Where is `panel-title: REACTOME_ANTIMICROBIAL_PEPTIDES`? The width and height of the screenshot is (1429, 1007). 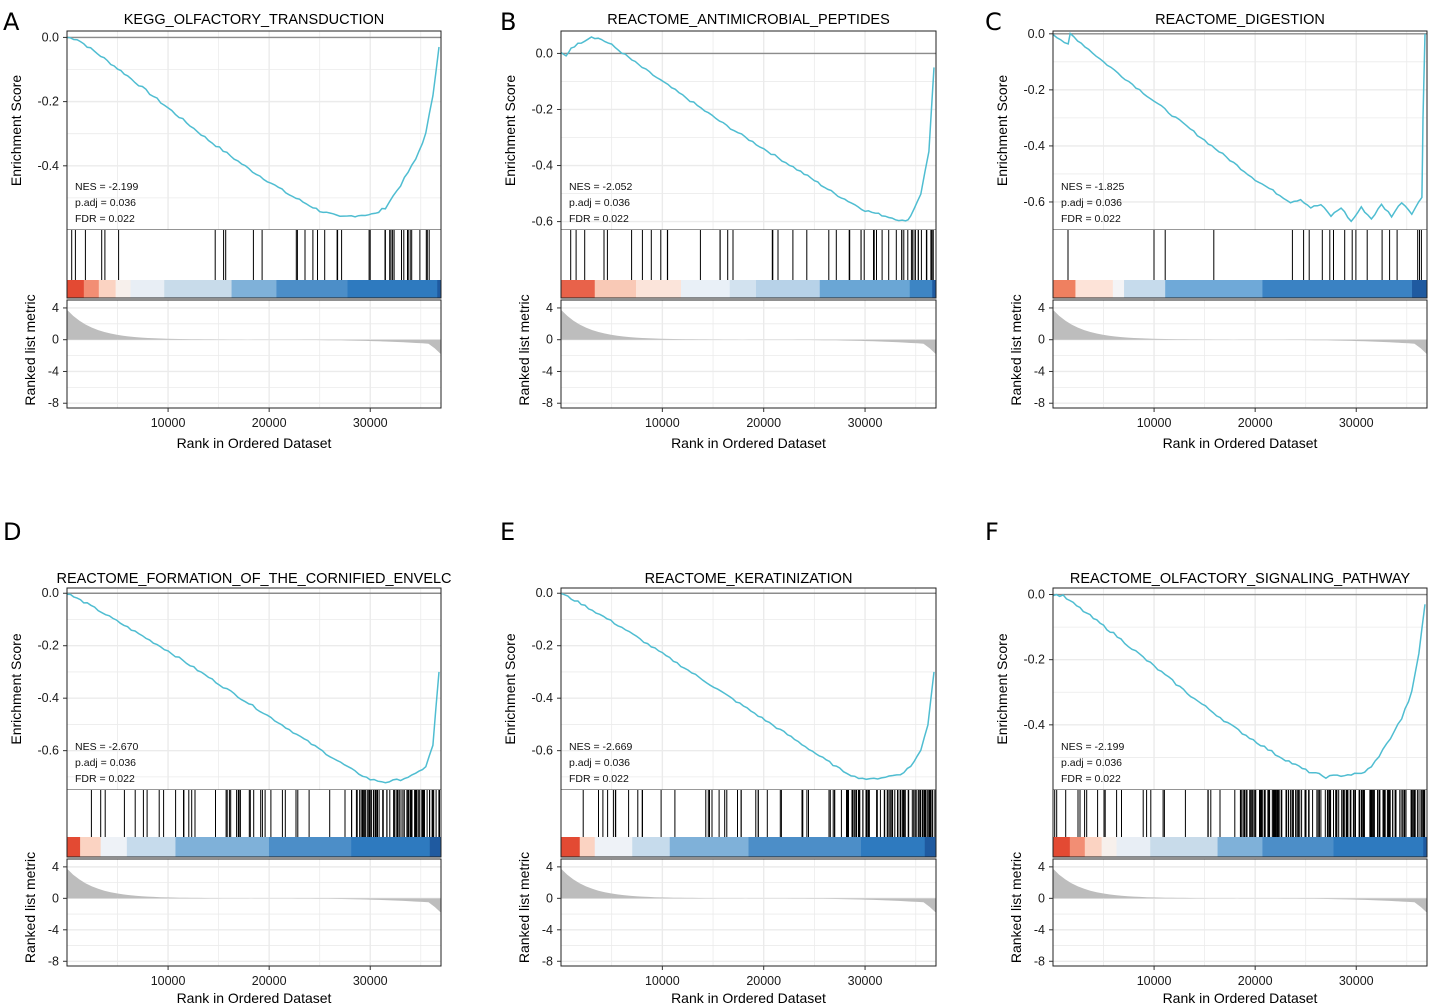
panel-title: REACTOME_ANTIMICROBIAL_PEPTIDES is located at coordinates (748, 20).